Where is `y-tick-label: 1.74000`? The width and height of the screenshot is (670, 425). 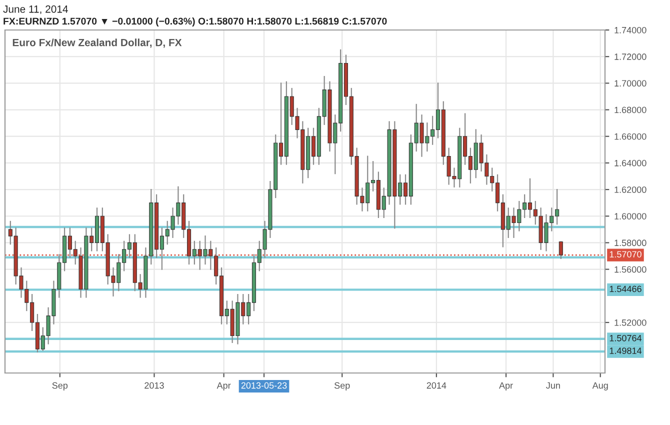 y-tick-label: 1.74000 is located at coordinates (630, 30).